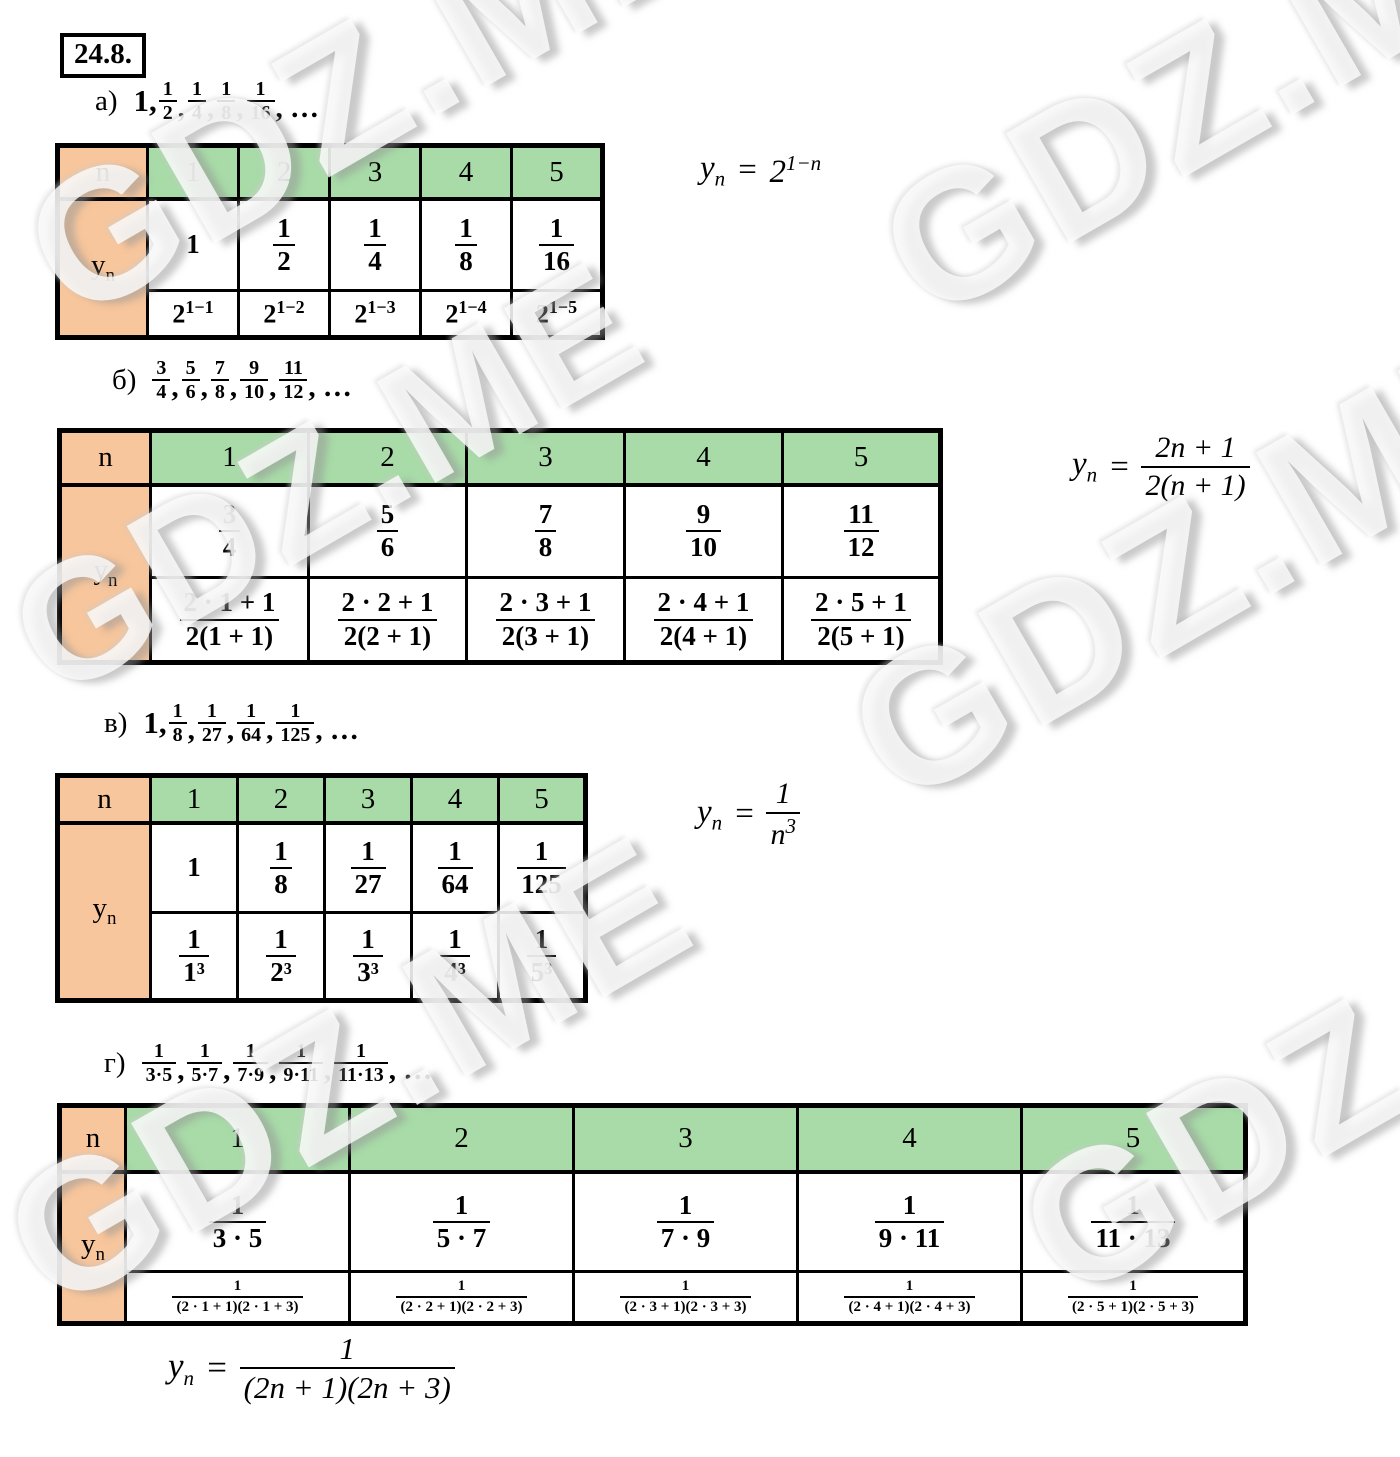  Describe the element at coordinates (229, 514) in the screenshot. I see `fraction-numerator: 3` at that location.